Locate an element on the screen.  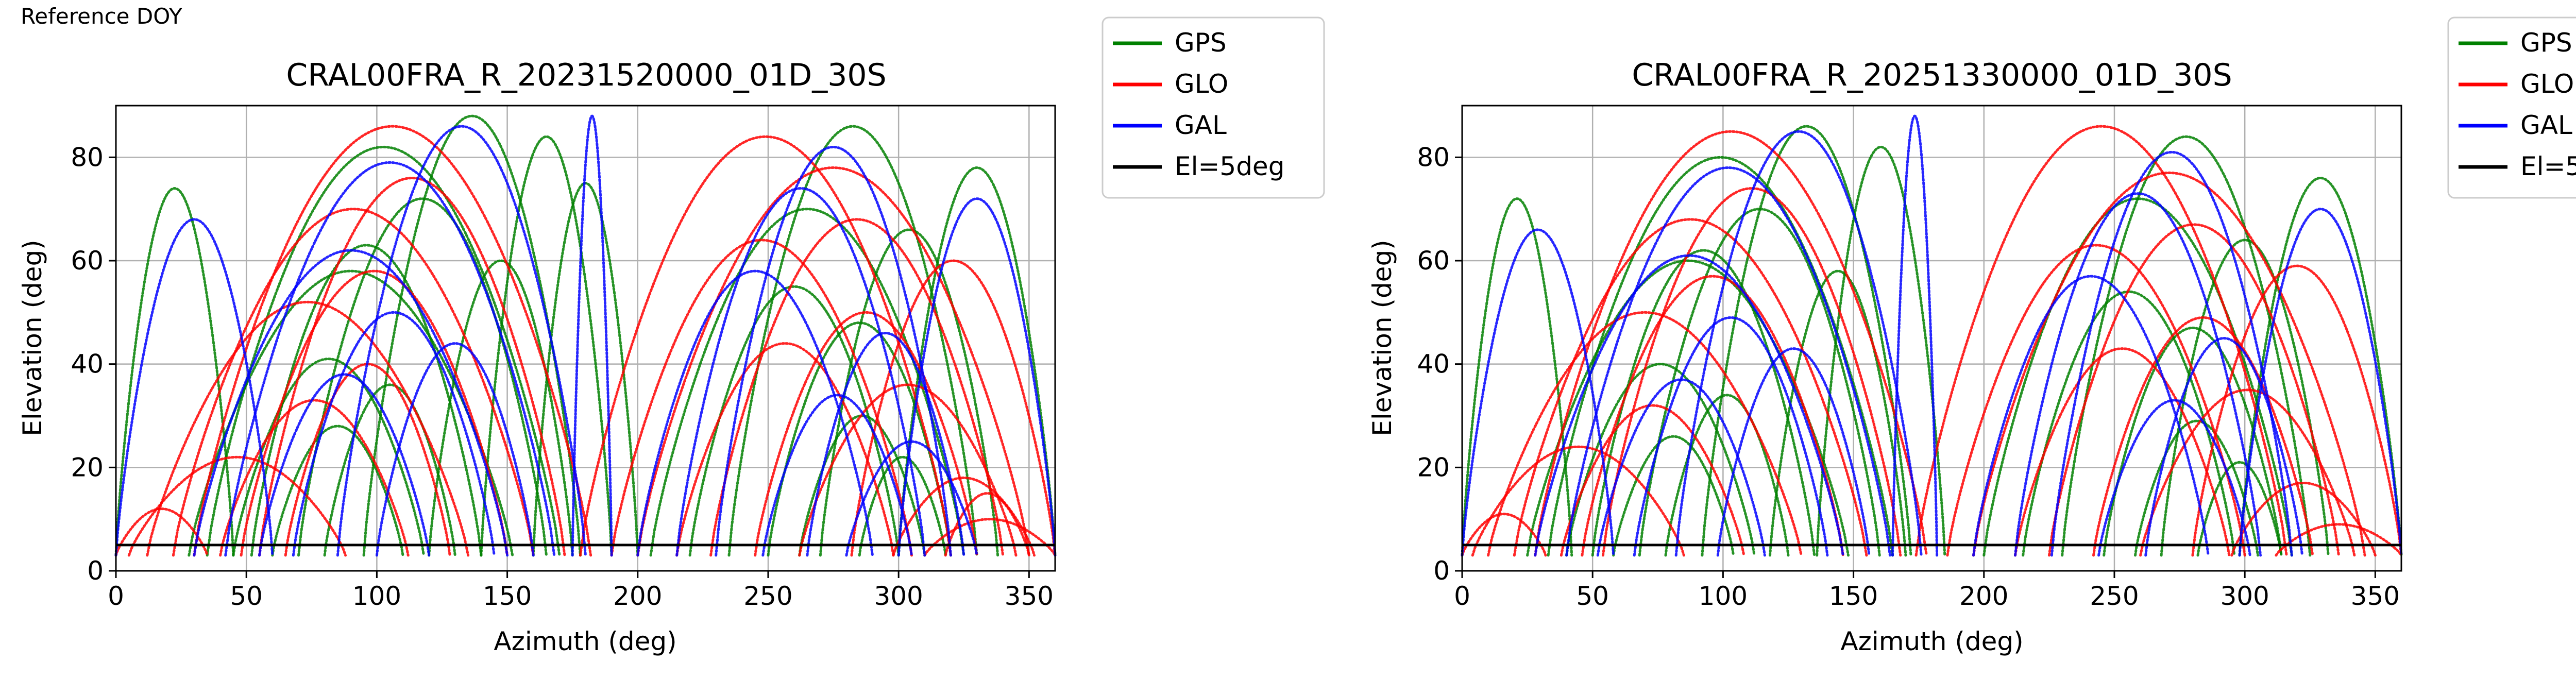
y-ticks-2: 0 20 40 60 80 is located at coordinates (1439, 364).